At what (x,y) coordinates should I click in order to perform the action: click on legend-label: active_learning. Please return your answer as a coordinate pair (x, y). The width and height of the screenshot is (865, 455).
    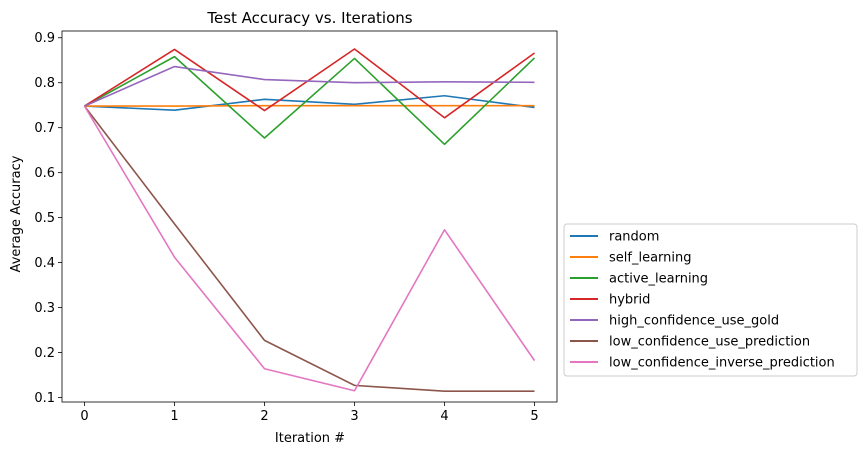
    Looking at the image, I should click on (658, 279).